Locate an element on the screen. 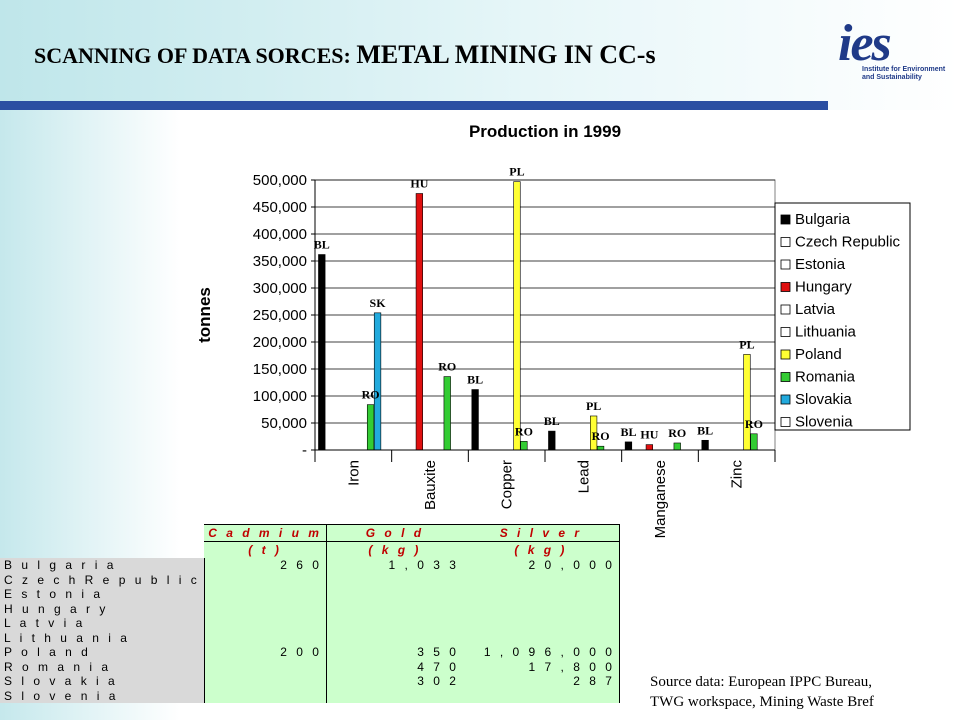 The height and width of the screenshot is (720, 960). legend-box is located at coordinates (842, 316).